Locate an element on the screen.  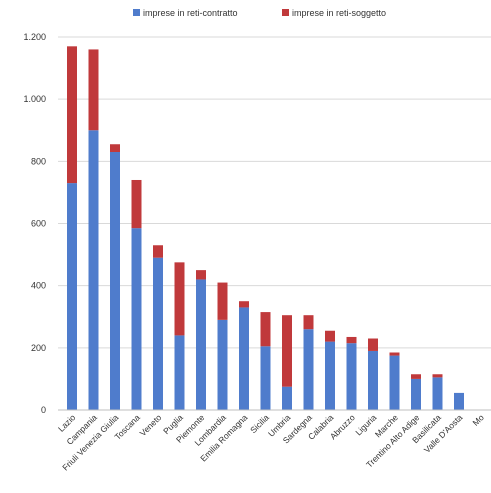
legend-label-contratto: imprese in reti-contratto is located at coordinates (190, 13).